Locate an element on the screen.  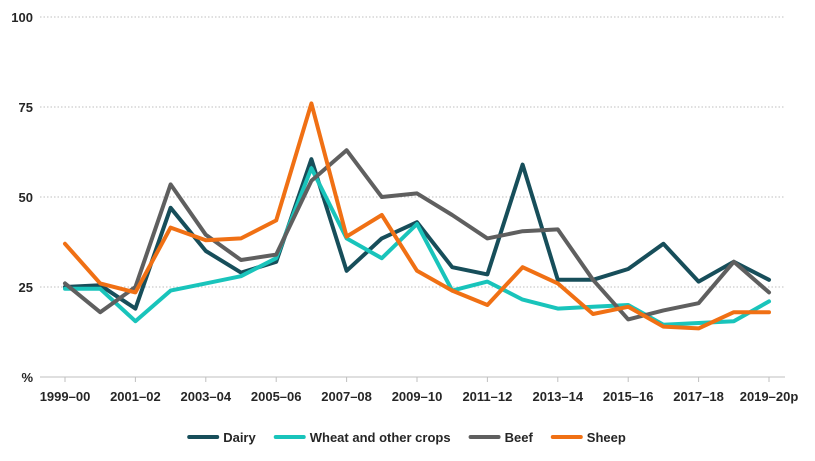
legend-label-sheep: Sheep is located at coordinates (606, 437).